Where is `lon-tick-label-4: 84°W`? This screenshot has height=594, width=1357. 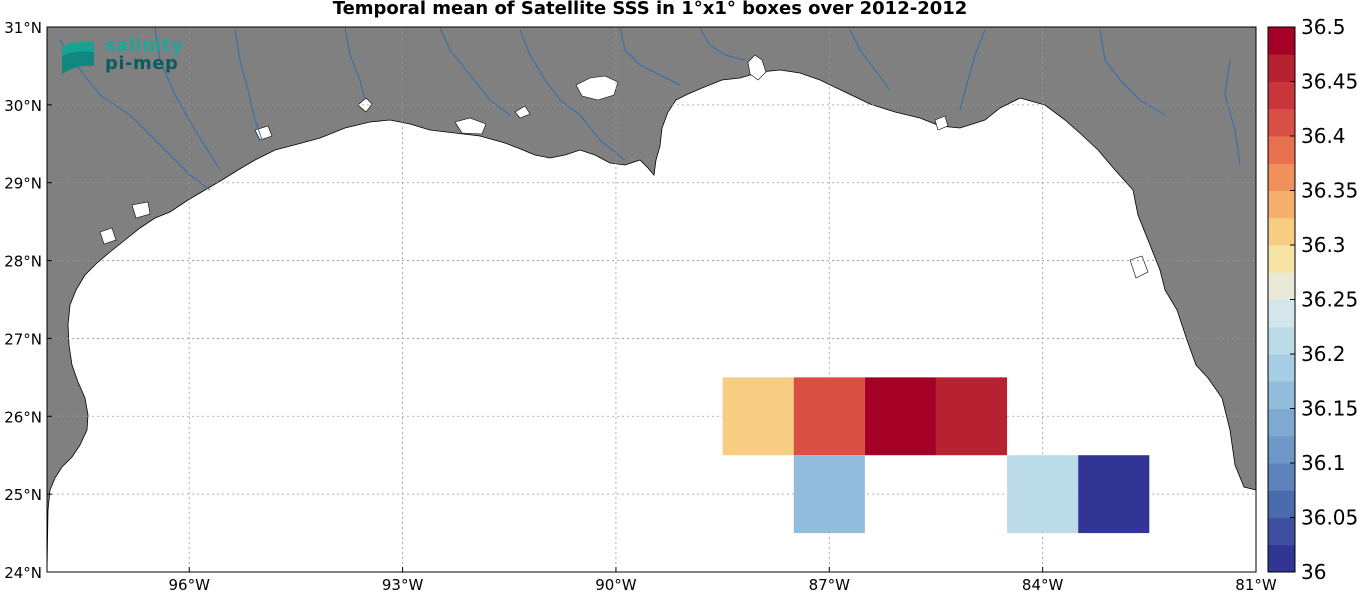 lon-tick-label-4: 84°W is located at coordinates (1043, 585).